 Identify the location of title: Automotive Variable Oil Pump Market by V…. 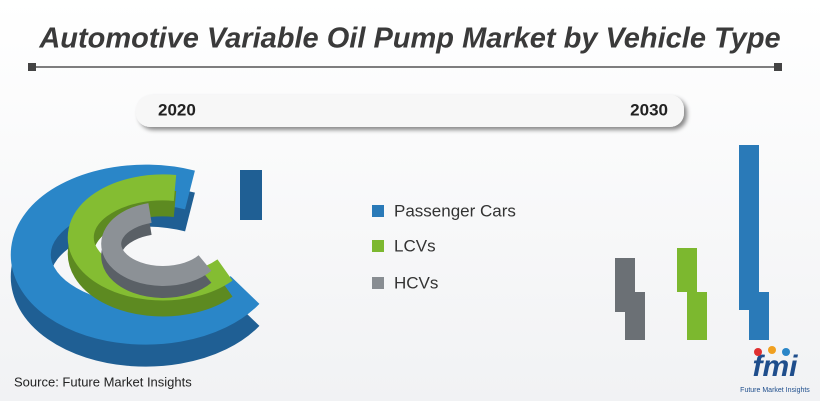
(409, 39).